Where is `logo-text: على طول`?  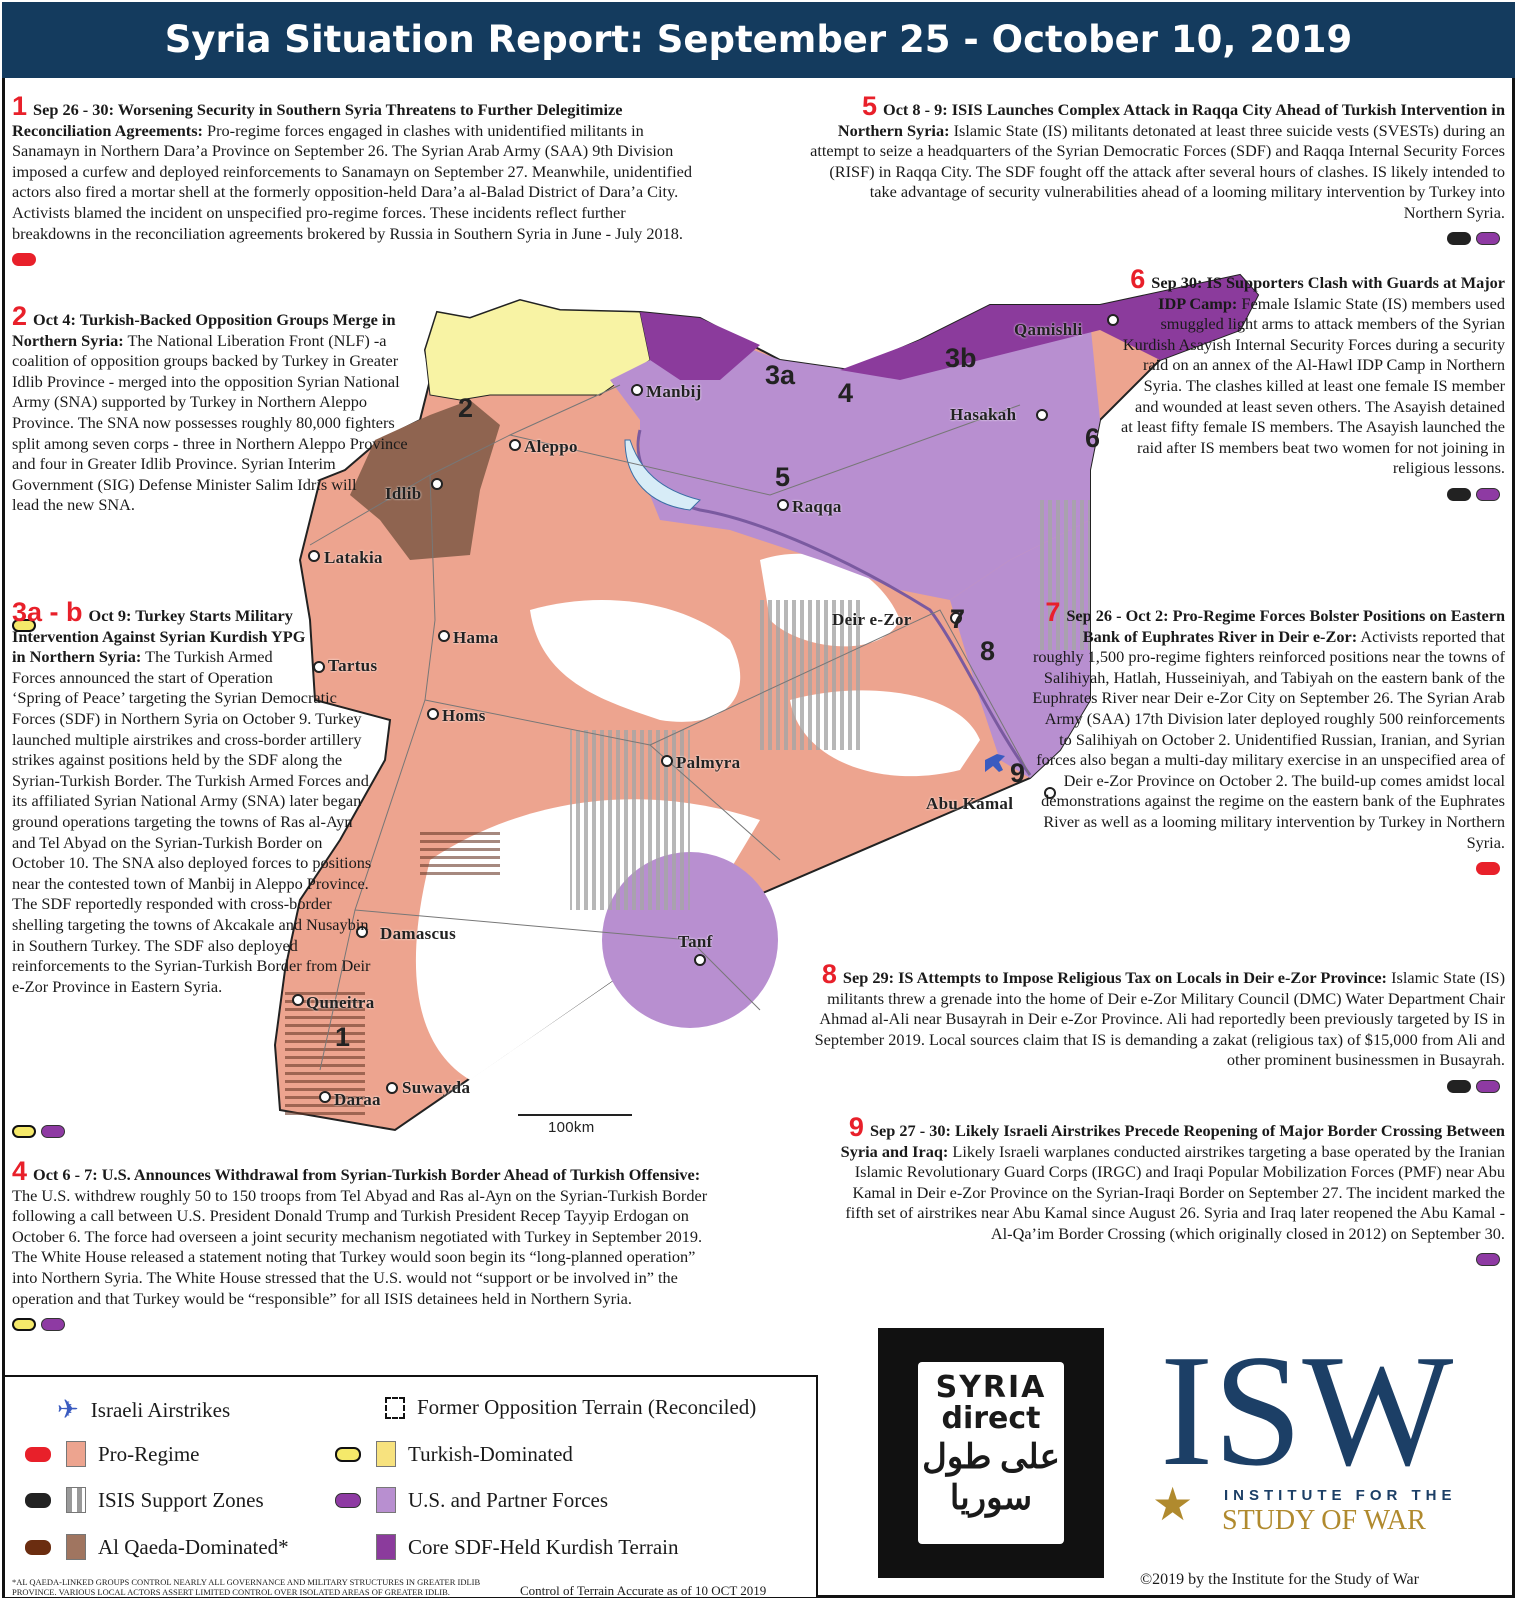
logo-text: على طول is located at coordinates (991, 1457).